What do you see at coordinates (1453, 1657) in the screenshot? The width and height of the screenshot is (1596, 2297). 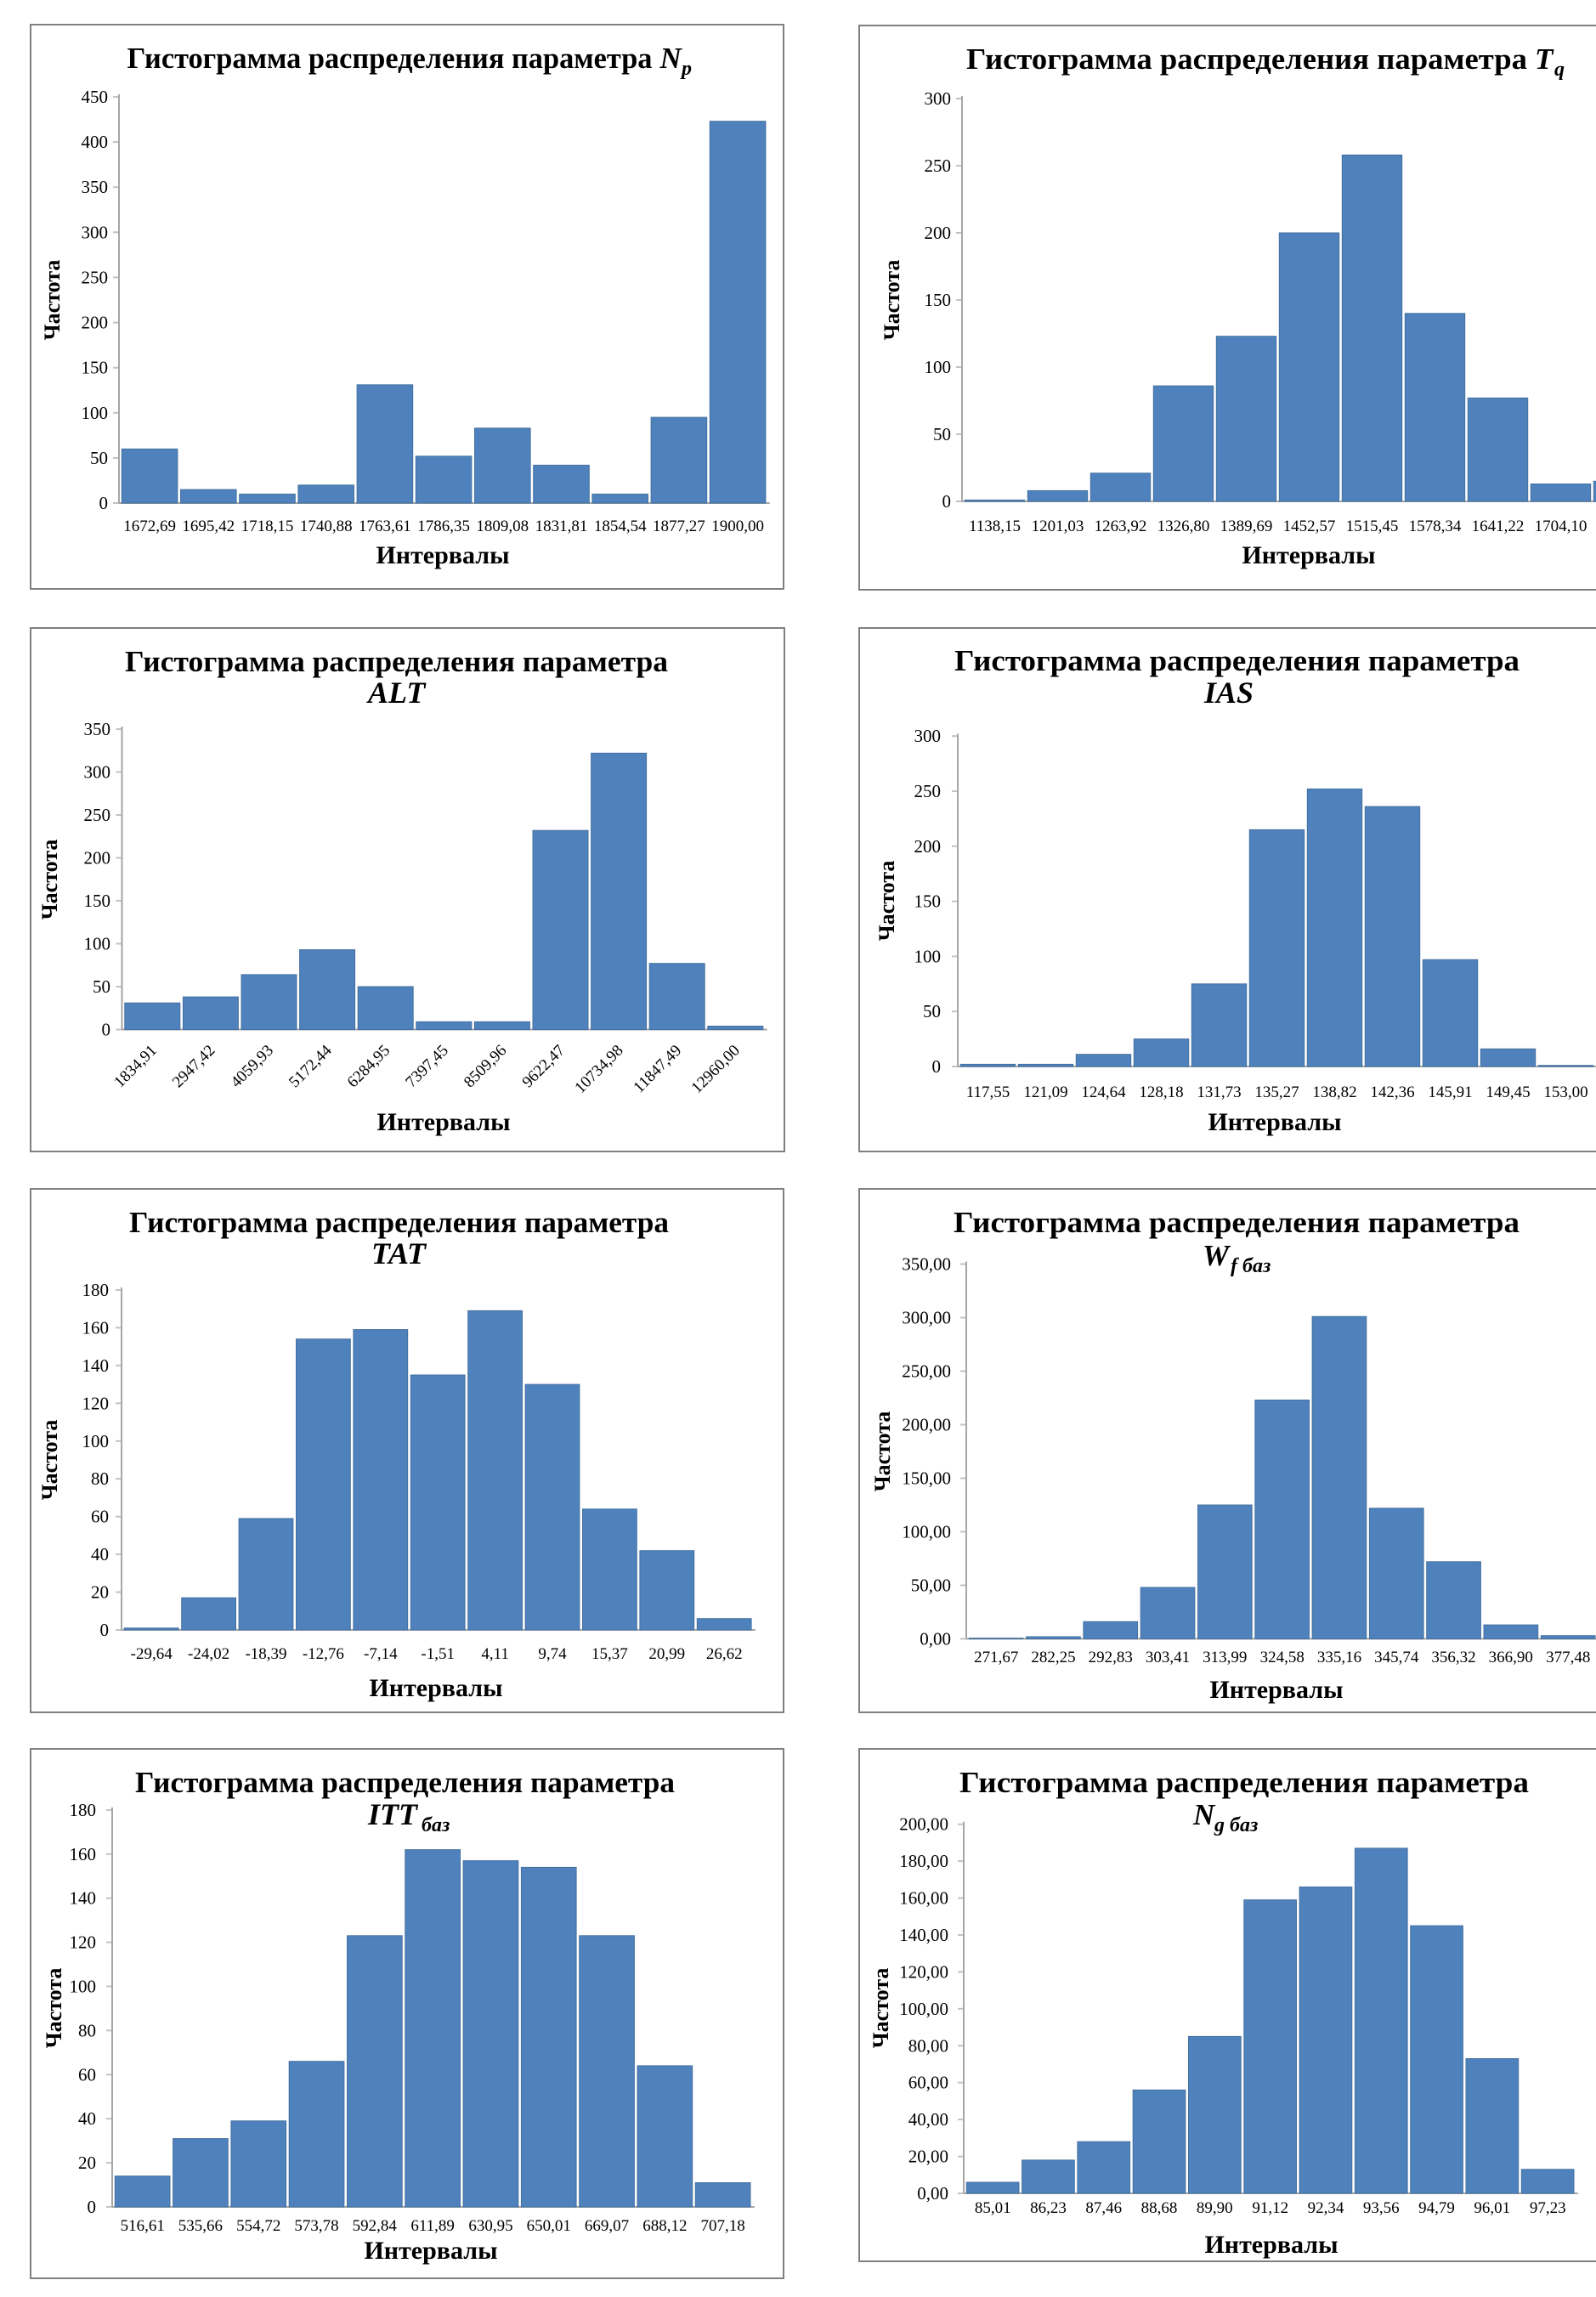 I see `svg-text: 356,32` at bounding box center [1453, 1657].